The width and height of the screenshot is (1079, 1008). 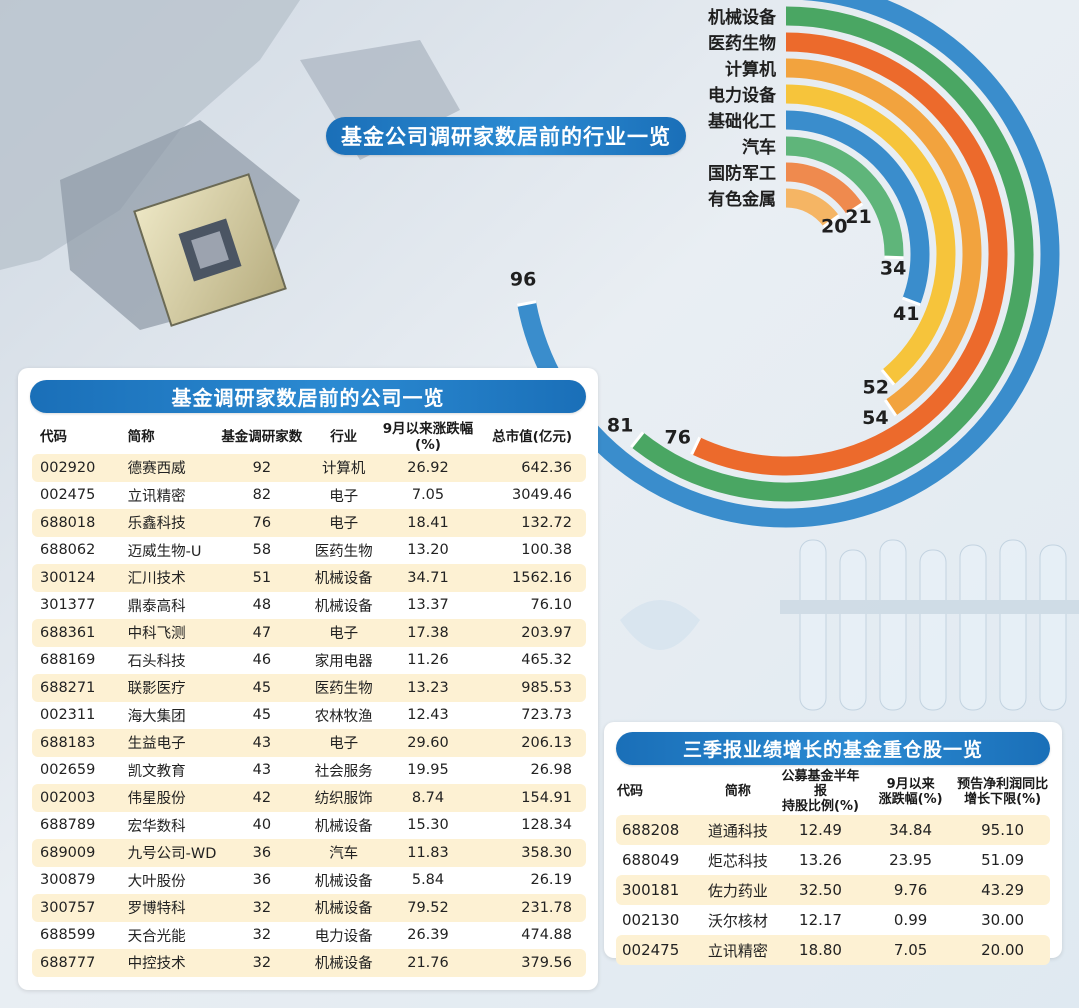 What do you see at coordinates (530, 633) in the screenshot?
I see `table-cell: 203.97` at bounding box center [530, 633].